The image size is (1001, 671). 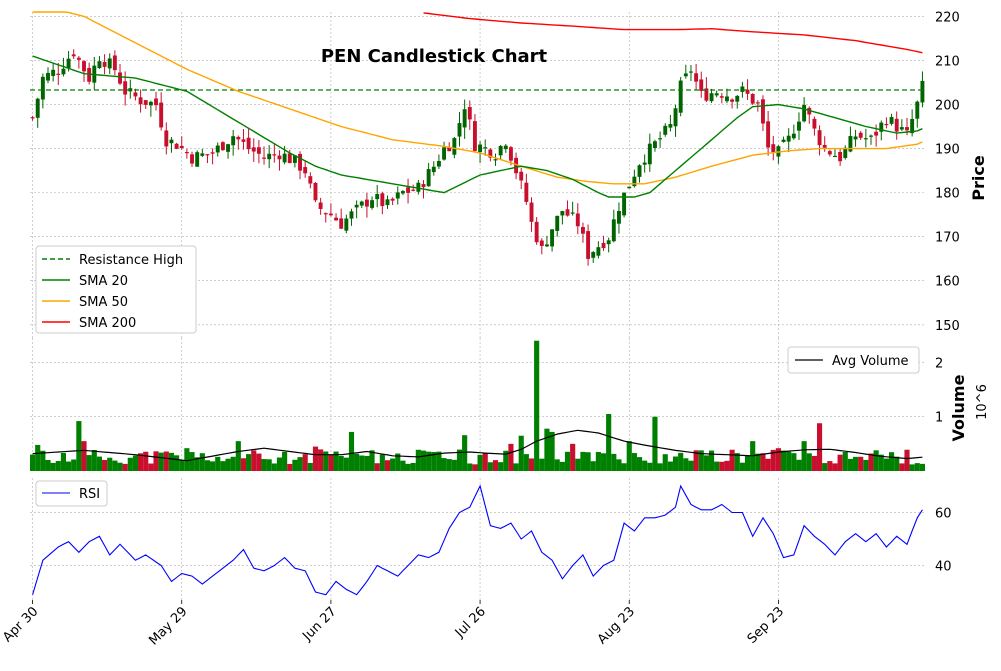 I want to click on legend-box, so click(x=116, y=289).